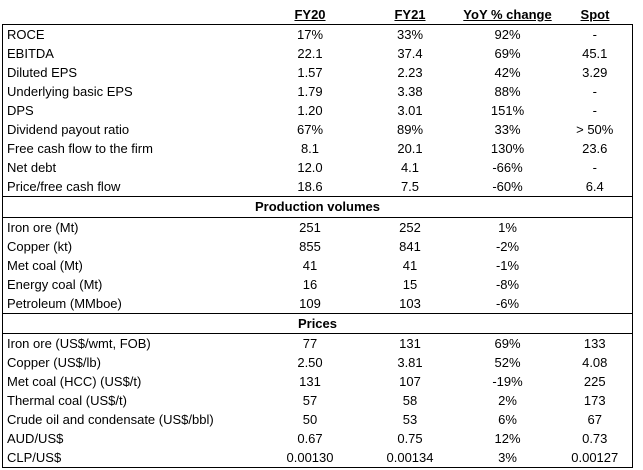 The image size is (643, 470). I want to click on row-label: DPS, so click(130, 111).